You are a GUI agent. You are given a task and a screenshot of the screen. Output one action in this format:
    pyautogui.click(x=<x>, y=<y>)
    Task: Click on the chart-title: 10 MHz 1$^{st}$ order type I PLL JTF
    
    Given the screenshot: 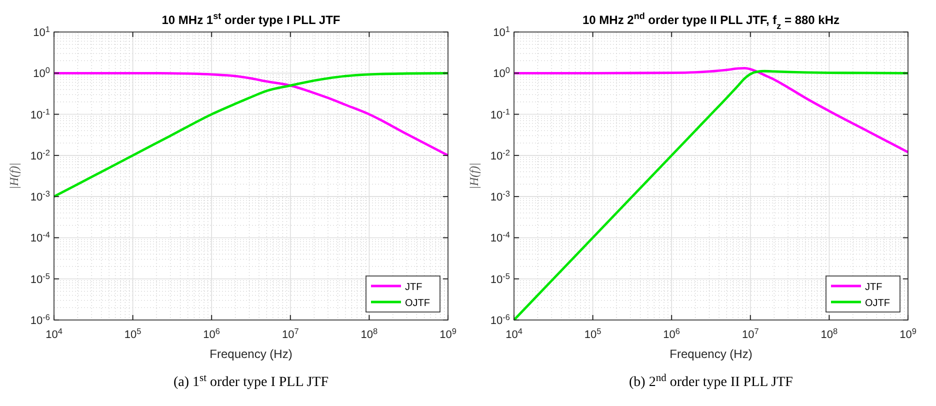 What is the action you would take?
    pyautogui.click(x=251, y=19)
    